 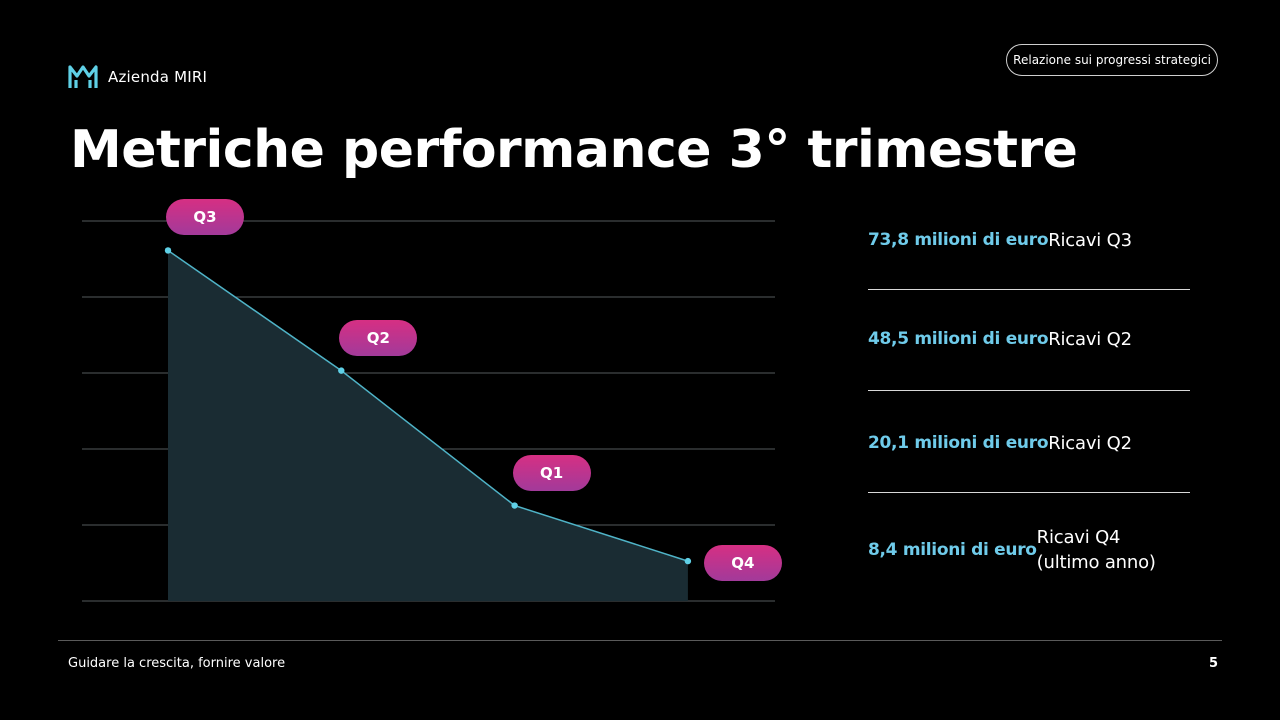 I want to click on page-title: Metriche performance 3° trimestre, so click(x=574, y=150).